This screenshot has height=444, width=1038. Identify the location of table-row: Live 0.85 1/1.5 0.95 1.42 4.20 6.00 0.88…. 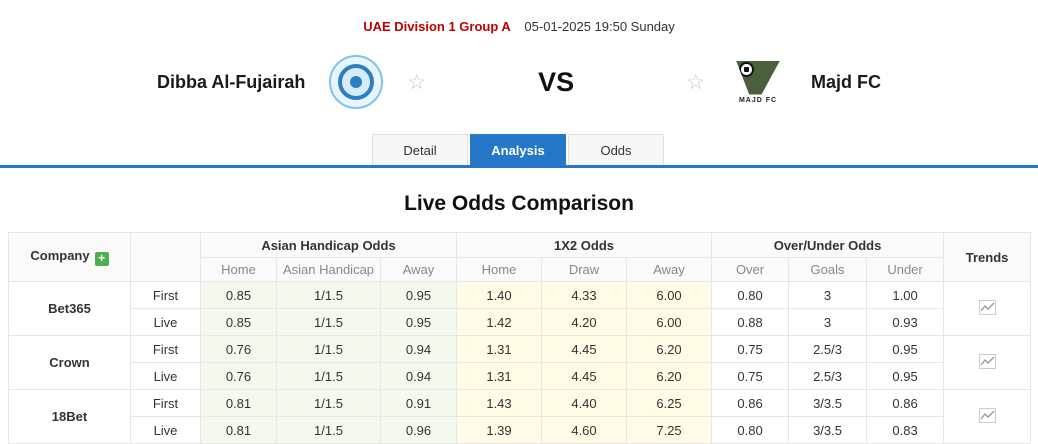
(520, 322).